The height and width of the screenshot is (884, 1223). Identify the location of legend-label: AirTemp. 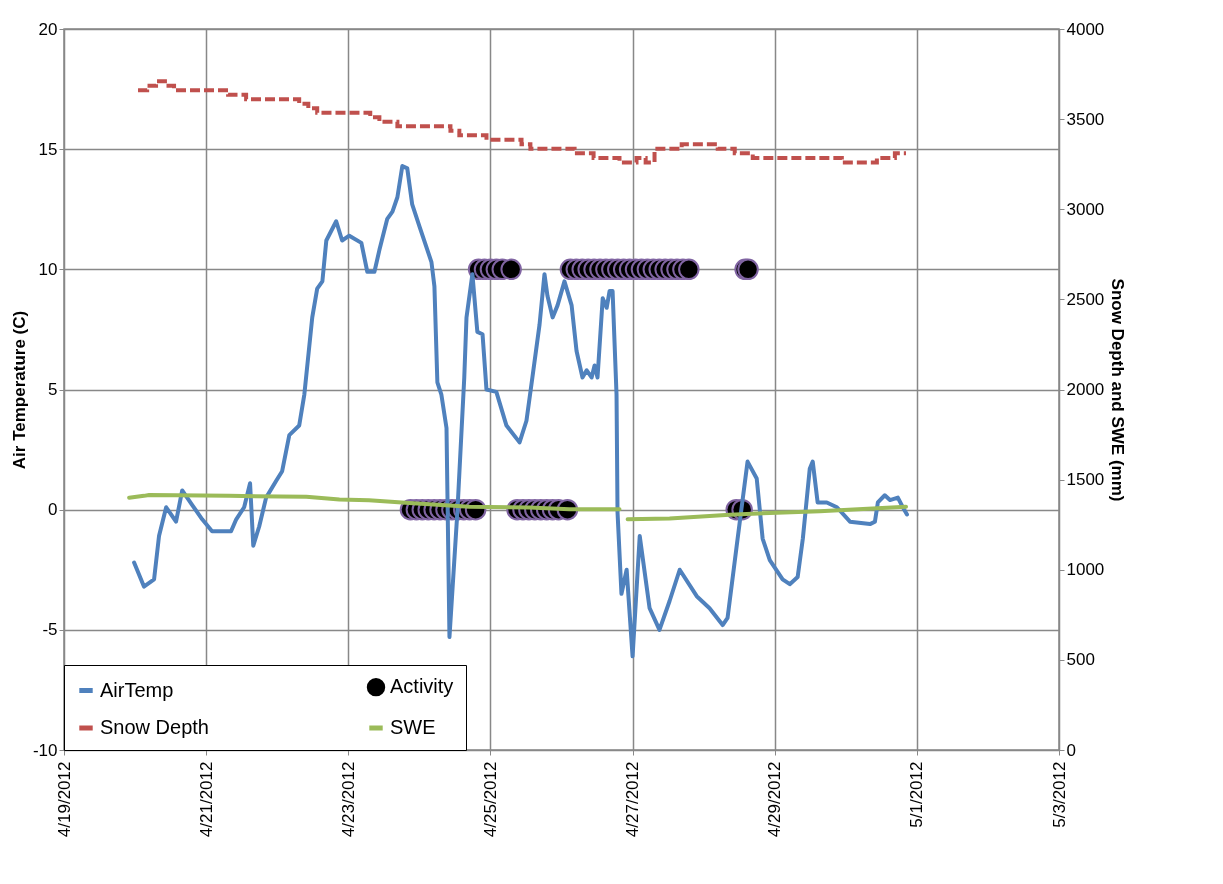
(137, 689).